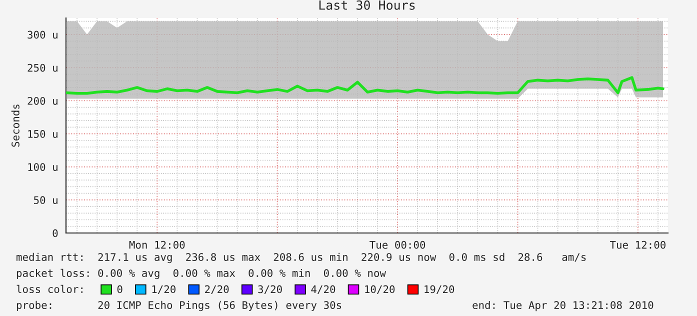 The width and height of the screenshot is (697, 316). Describe the element at coordinates (301, 258) in the screenshot. I see `text: median rtt: 217.1 us avg 236.8 us max 208.6 us min 220.9 us now 0.0 ms sd 28.6 am/s` at that location.